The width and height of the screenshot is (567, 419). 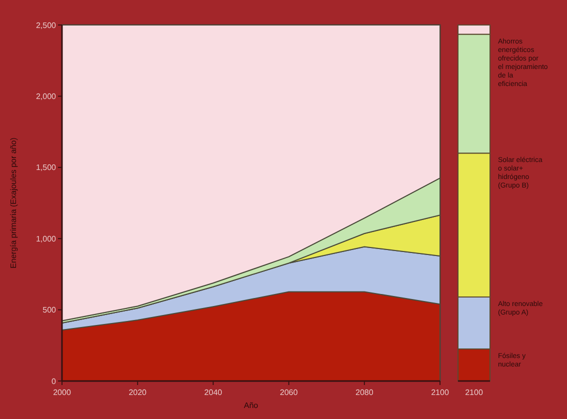 I want to click on x-tick-label: 2080, so click(x=365, y=392).